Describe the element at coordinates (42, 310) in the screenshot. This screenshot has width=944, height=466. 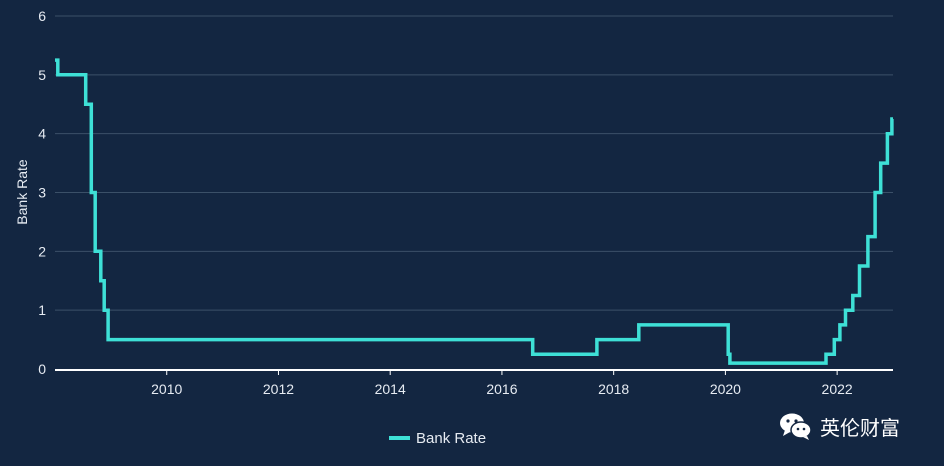
I see `y-tick-label: 1` at that location.